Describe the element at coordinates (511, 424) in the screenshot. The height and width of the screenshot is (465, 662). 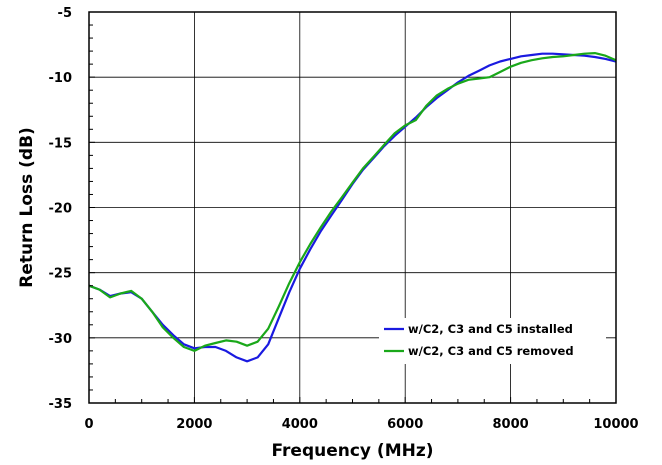
I see `x-tick-label: 8000` at that location.